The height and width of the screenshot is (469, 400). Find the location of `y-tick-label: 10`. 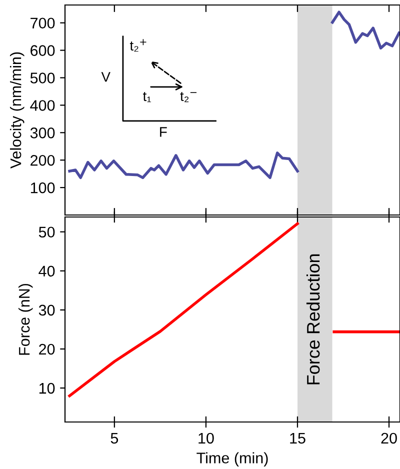

y-tick-label: 10 is located at coordinates (47, 388).